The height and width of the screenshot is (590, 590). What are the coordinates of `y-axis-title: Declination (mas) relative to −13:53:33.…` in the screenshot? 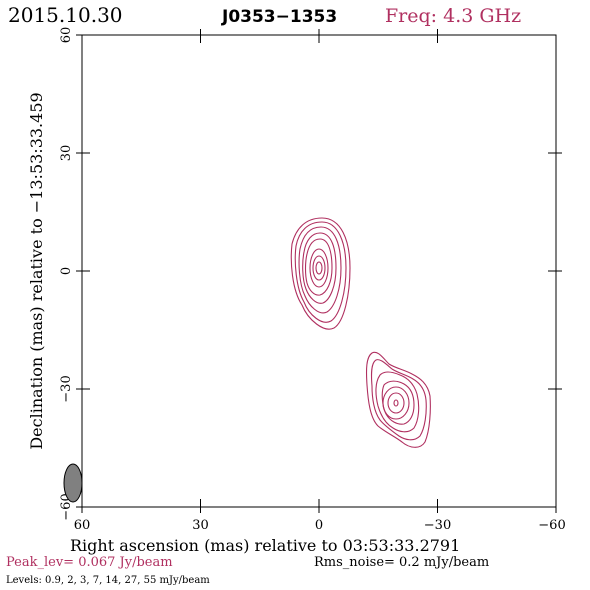 It's located at (36, 270).